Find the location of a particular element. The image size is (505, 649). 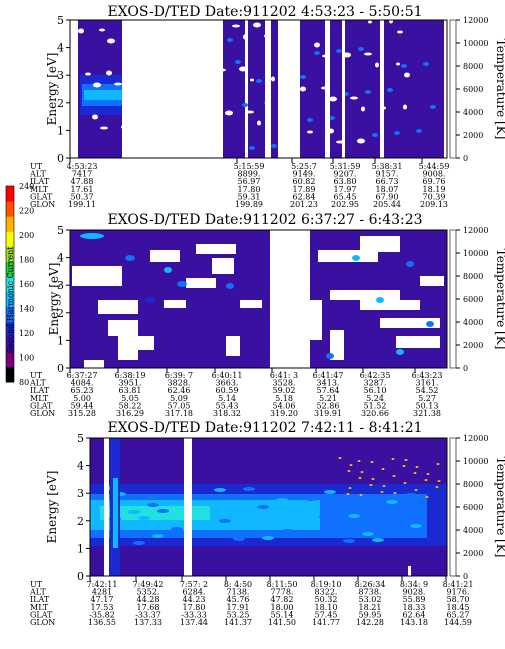

orbit-table-cell: 6:38:19 is located at coordinates (130, 375).